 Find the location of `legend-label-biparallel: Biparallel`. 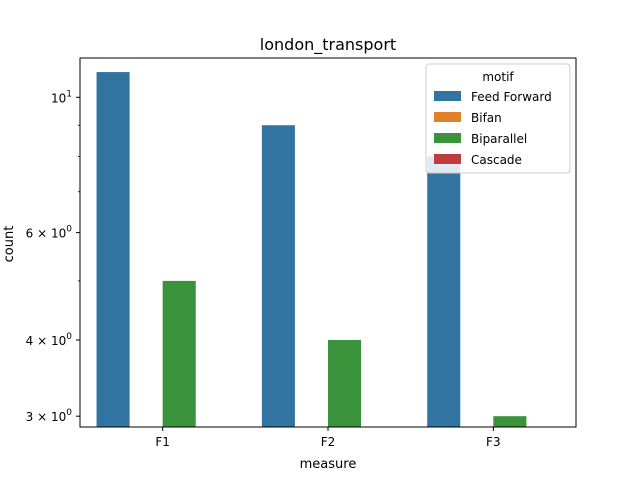

legend-label-biparallel: Biparallel is located at coordinates (499, 139).